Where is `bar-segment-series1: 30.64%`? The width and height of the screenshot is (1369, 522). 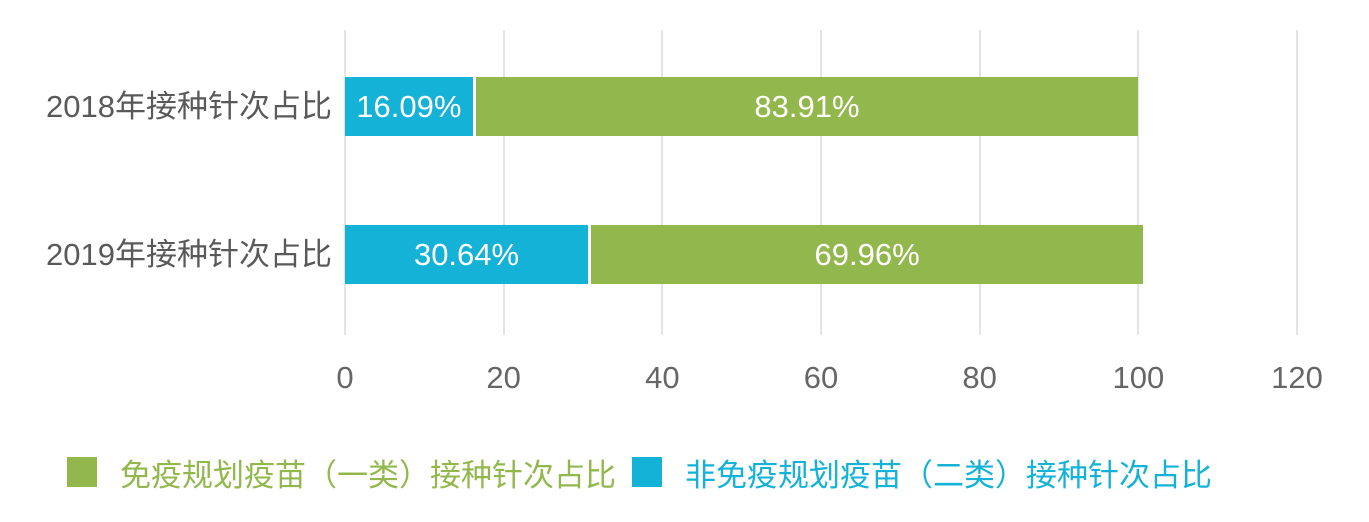
bar-segment-series1: 30.64% is located at coordinates (467, 254).